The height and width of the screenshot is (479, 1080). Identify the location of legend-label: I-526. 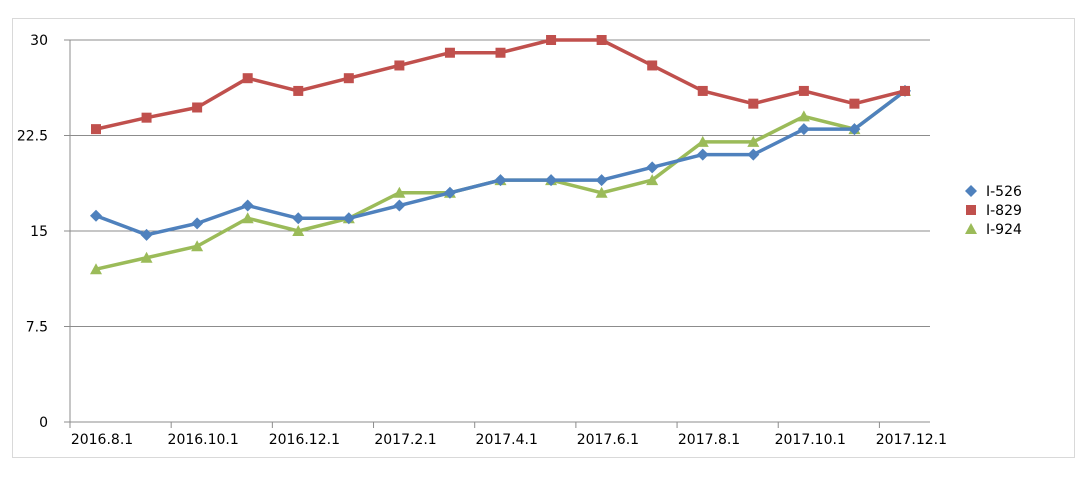
(1004, 192).